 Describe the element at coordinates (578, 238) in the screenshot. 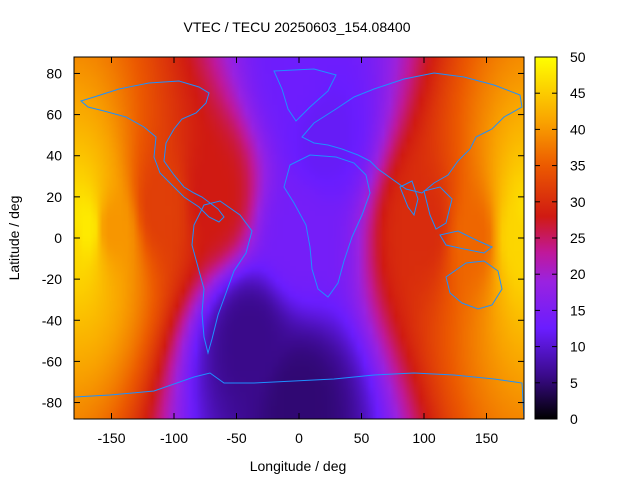

I see `colorbar-tick-label: 25` at that location.